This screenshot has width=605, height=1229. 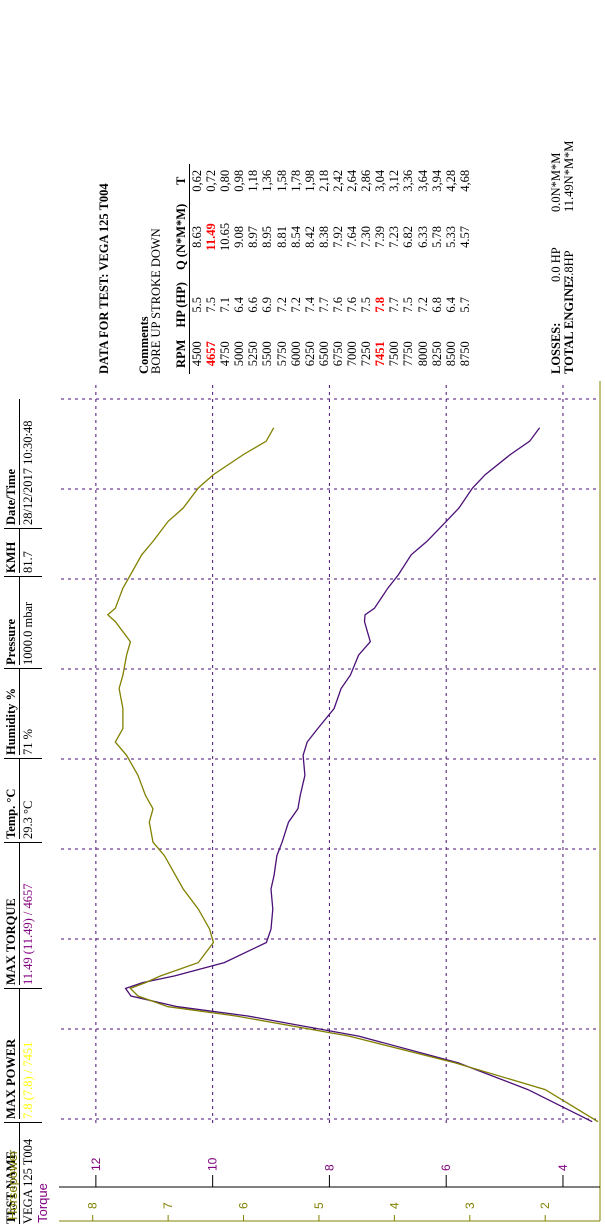 I want to click on table-row: 7750 7.5 6.82 3,36, so click(x=408, y=269).